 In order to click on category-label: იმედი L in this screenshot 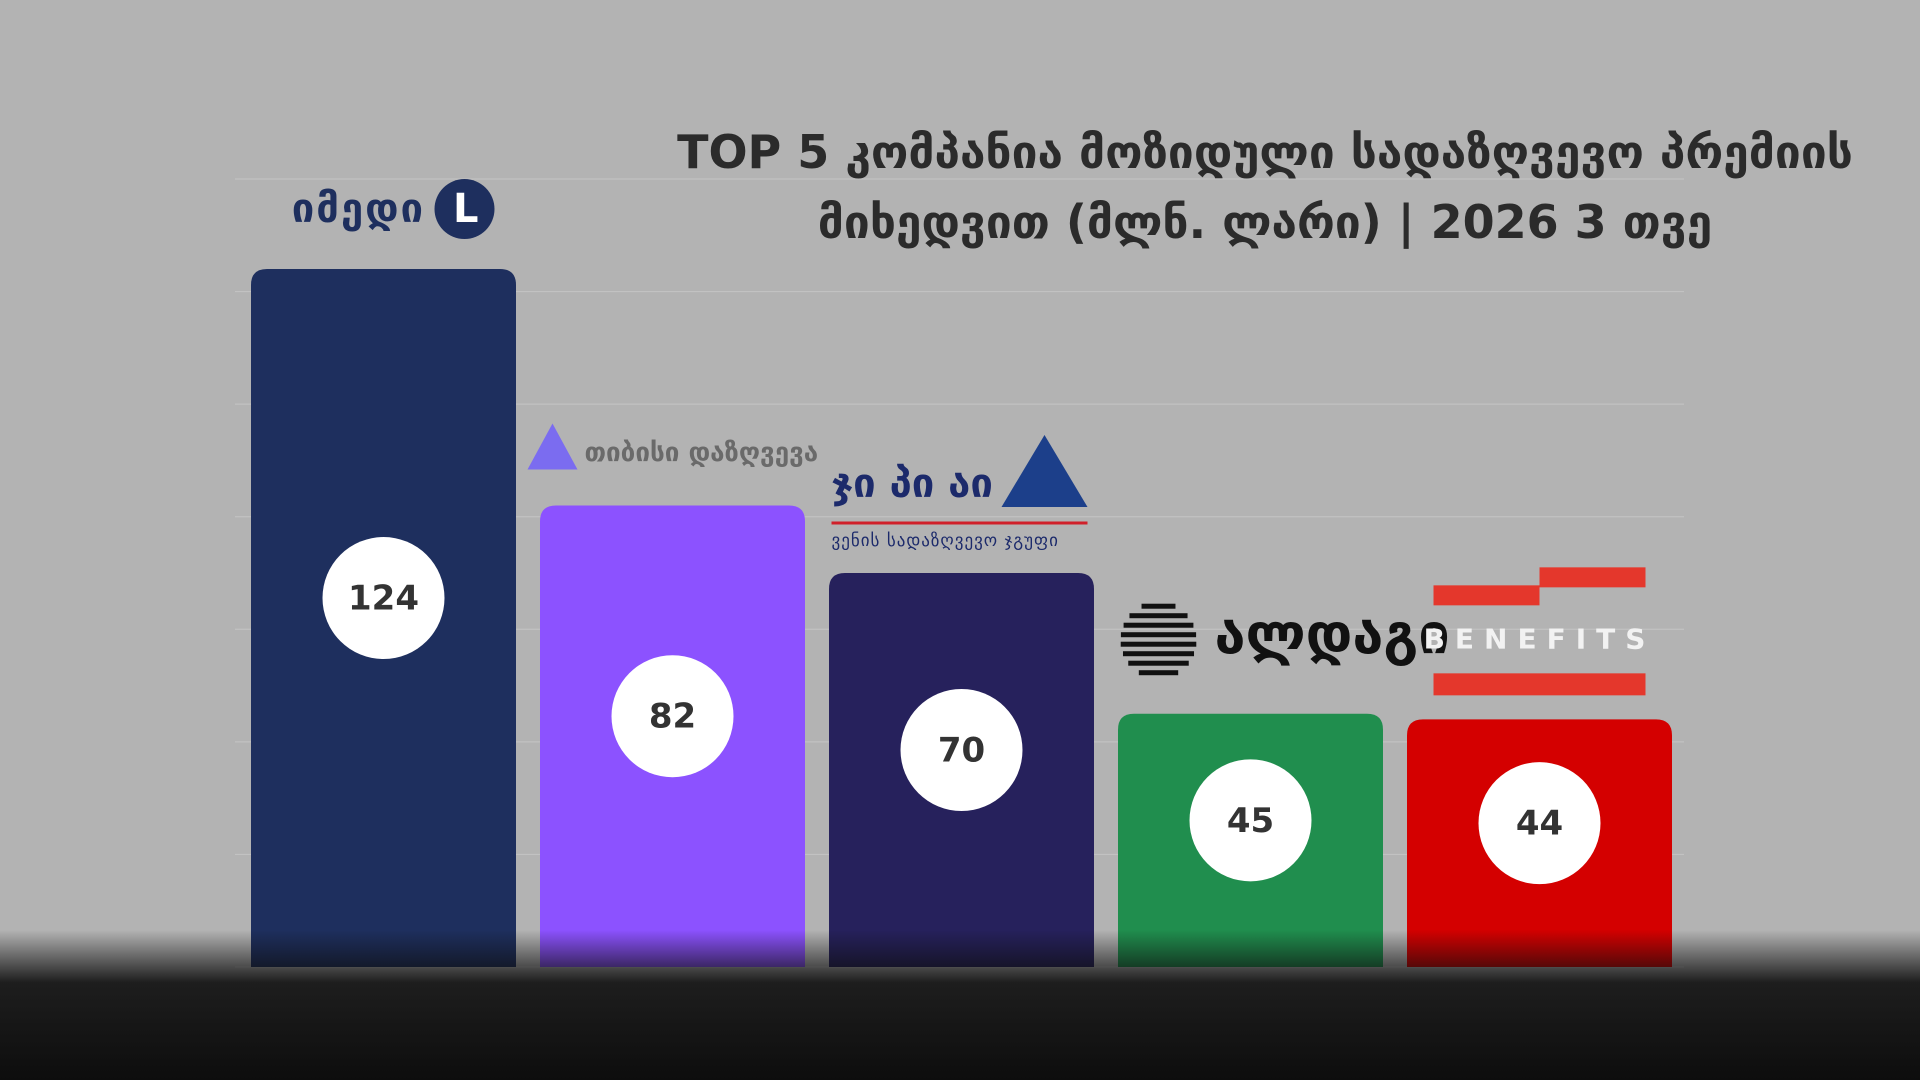, I will do `click(386, 209)`.